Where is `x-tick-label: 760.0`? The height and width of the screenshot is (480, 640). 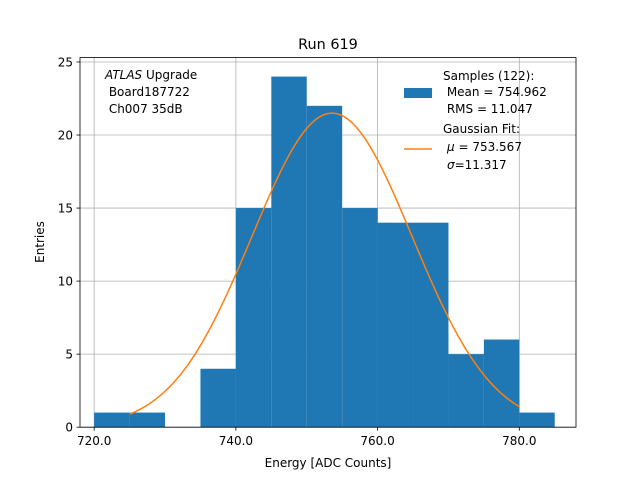
x-tick-label: 760.0 is located at coordinates (377, 441).